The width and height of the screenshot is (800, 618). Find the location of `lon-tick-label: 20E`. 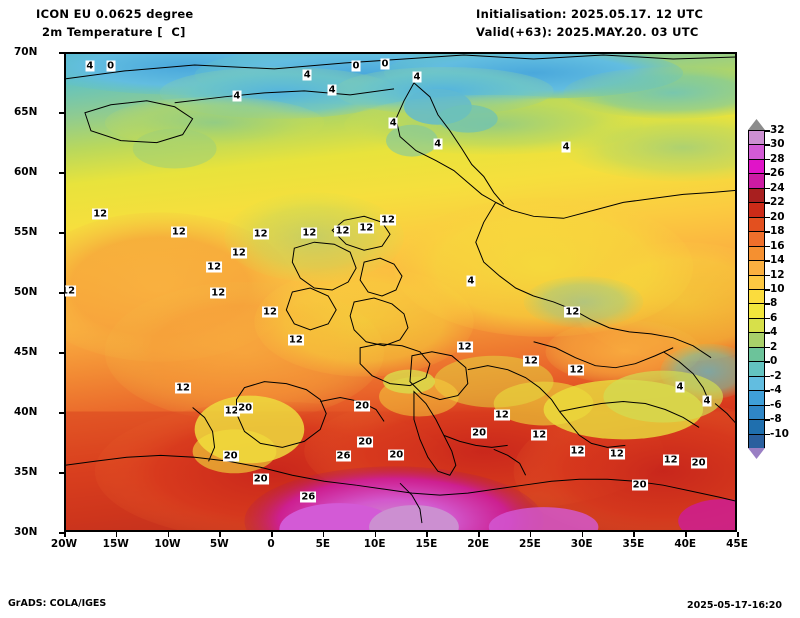

lon-tick-label: 20E is located at coordinates (478, 544).